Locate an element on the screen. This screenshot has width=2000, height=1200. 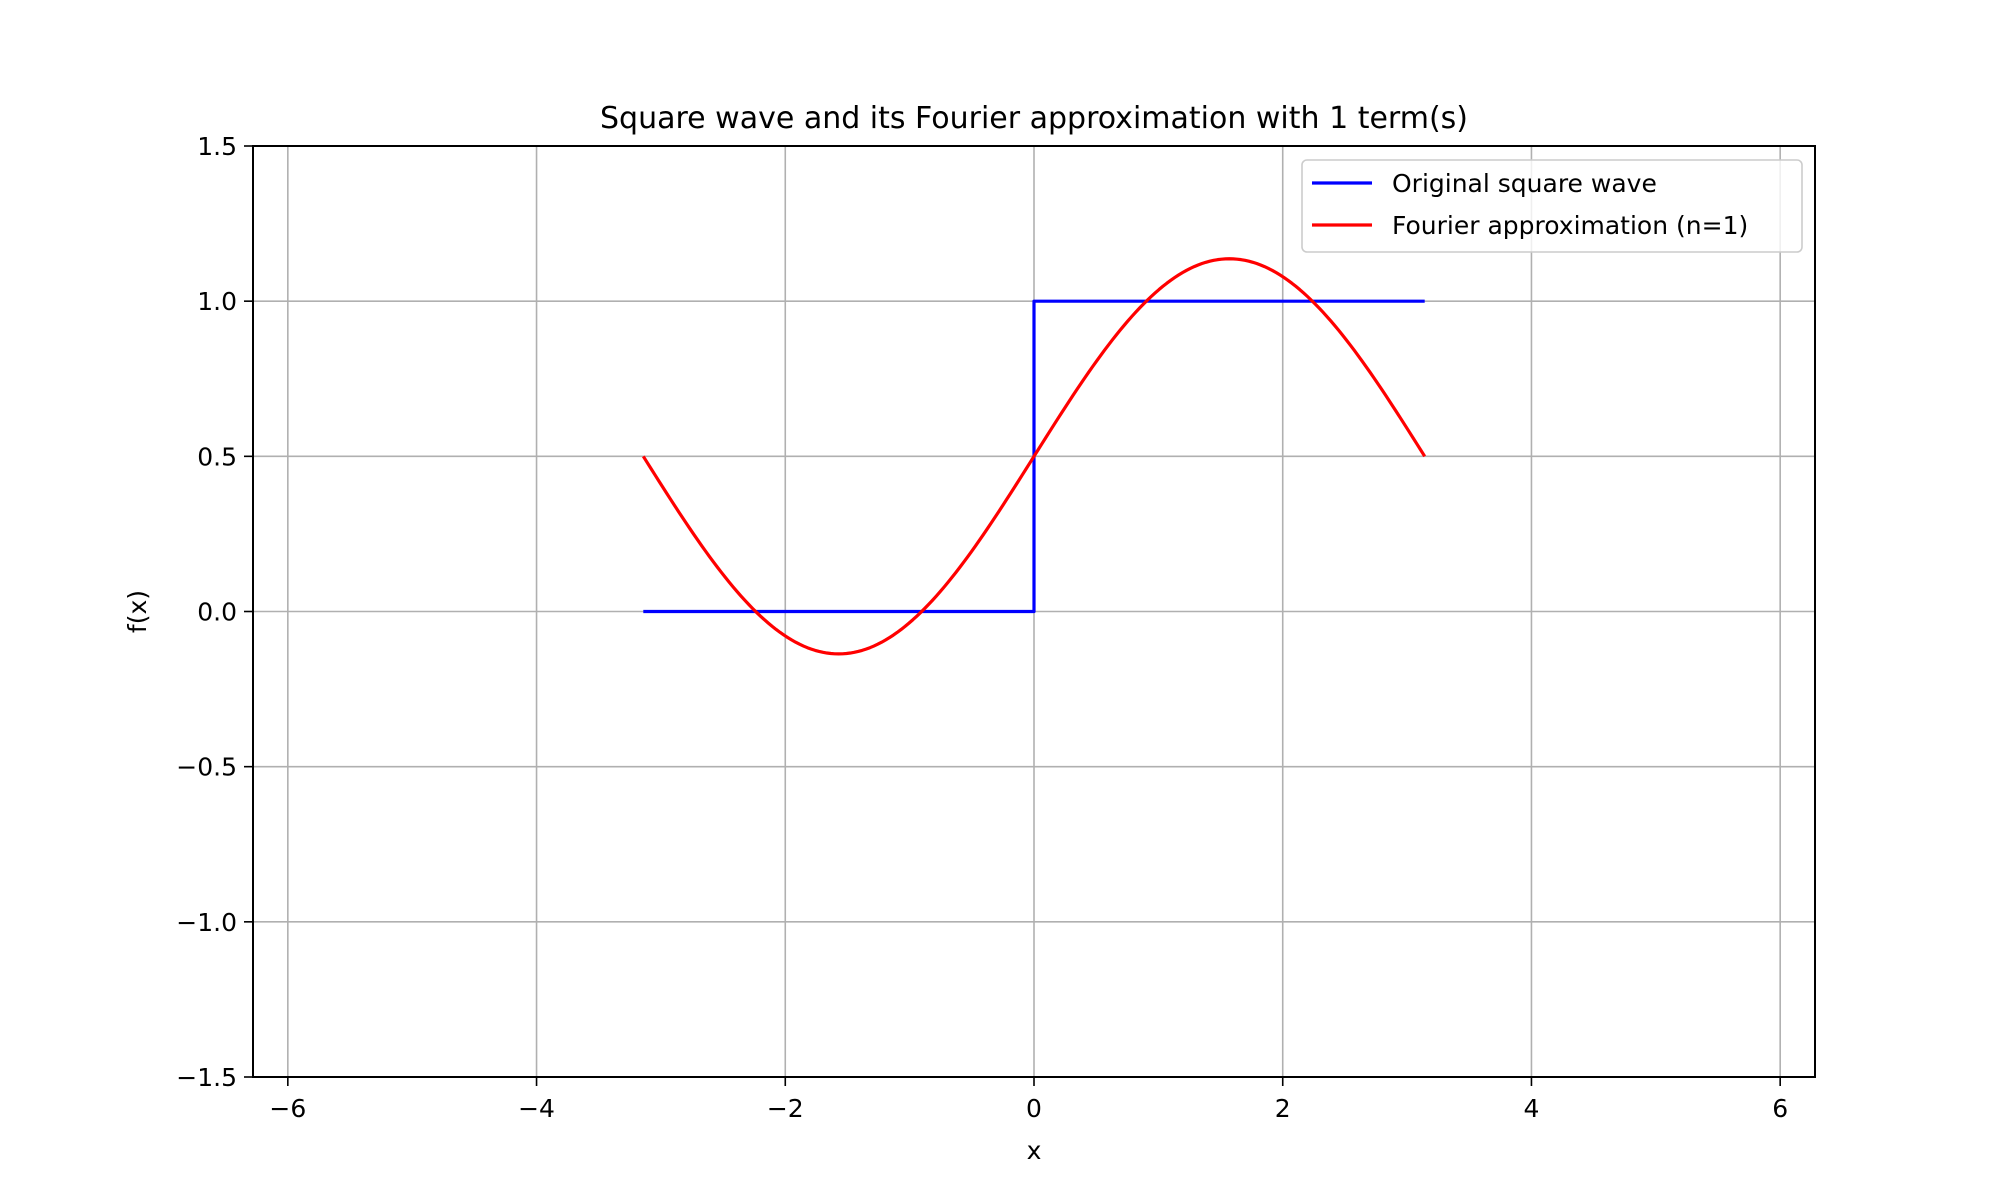
legend-box is located at coordinates (1552, 206).